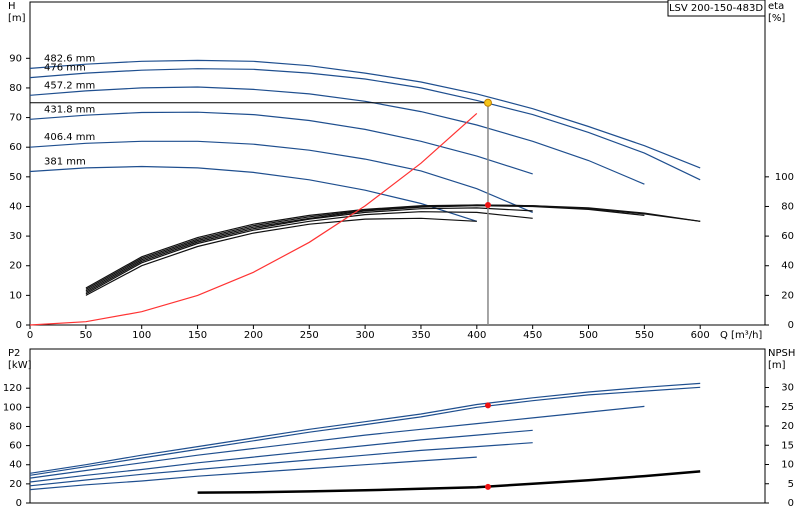  Describe the element at coordinates (791, 484) in the screenshot. I see `y2-tick-label: 5` at that location.